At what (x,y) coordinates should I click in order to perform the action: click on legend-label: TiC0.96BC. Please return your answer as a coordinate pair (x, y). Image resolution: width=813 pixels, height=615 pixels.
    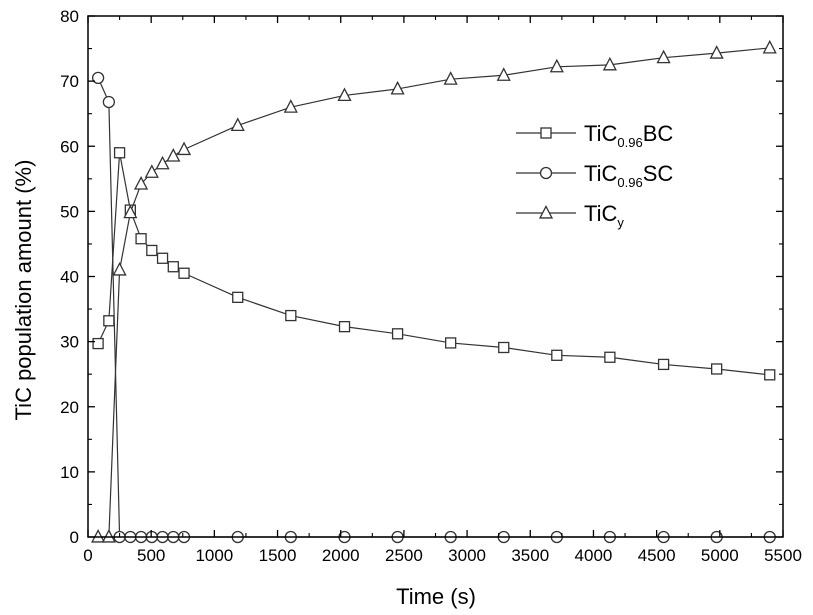
    Looking at the image, I should click on (628, 135).